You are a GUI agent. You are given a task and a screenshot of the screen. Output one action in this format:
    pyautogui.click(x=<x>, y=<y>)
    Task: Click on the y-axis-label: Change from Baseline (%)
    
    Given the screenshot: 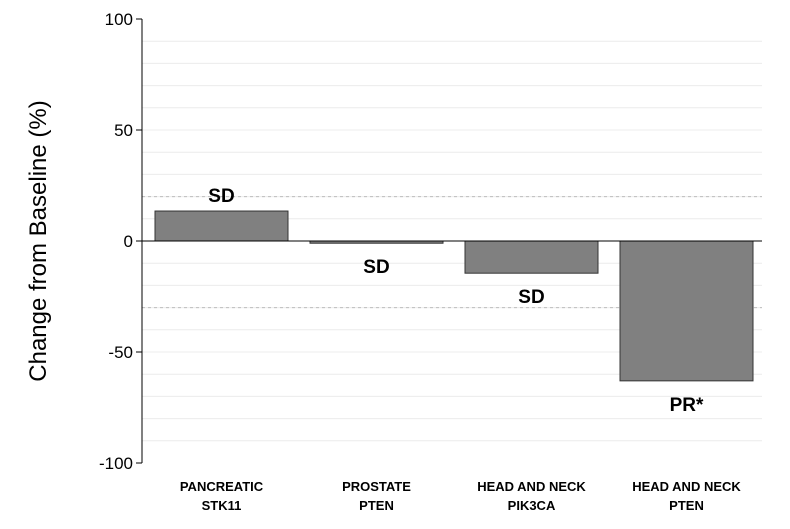 What is the action you would take?
    pyautogui.click(x=38, y=240)
    